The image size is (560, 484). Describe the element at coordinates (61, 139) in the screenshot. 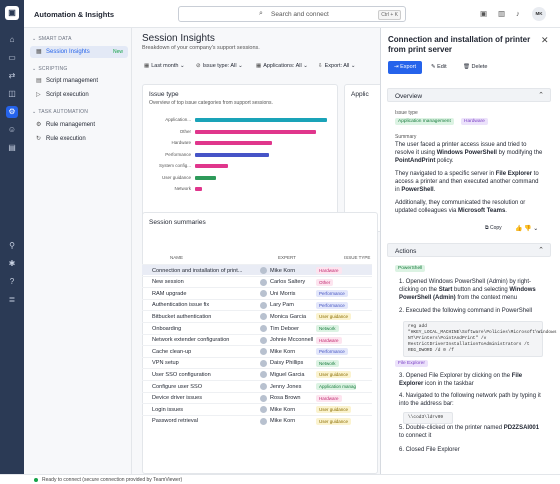

I see `sidebar-item-rule-execution: ↻ Rule execution` at that location.